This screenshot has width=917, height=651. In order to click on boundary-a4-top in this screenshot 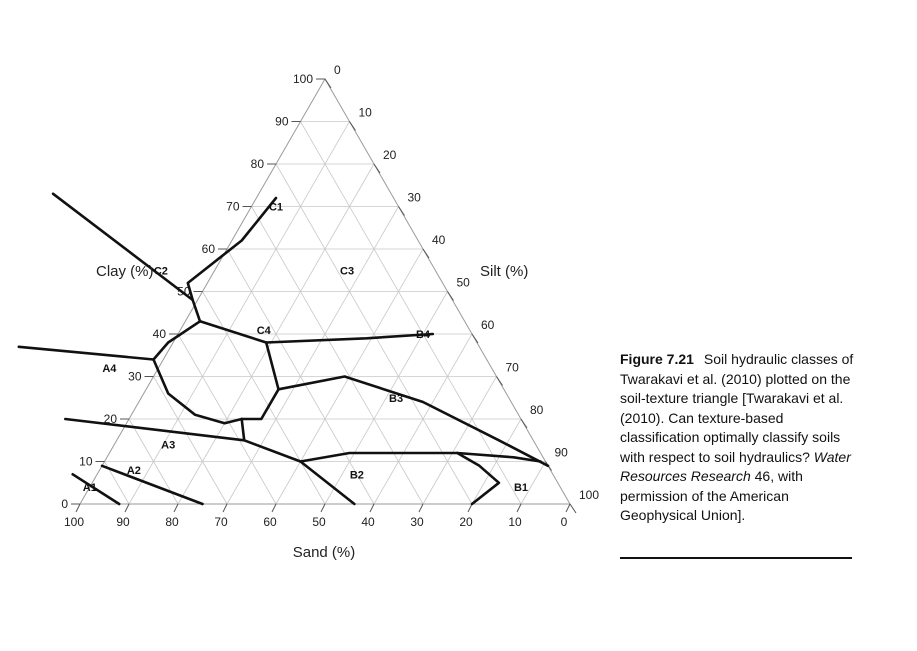, I will do `click(86, 353)`.